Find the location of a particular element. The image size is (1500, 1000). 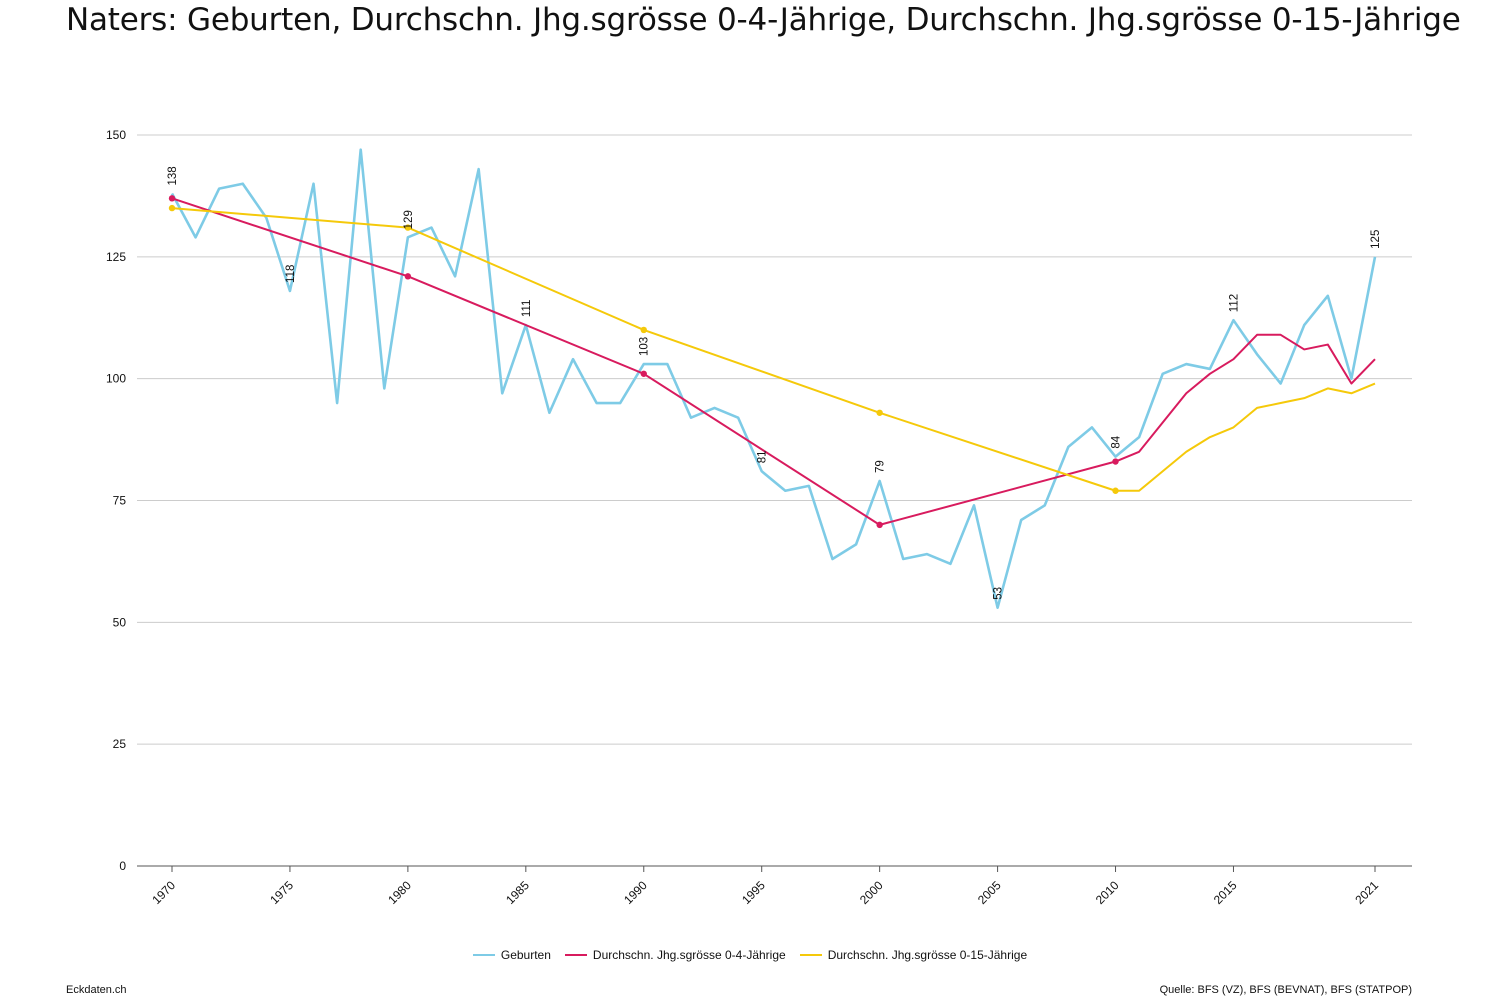

legend-label-geburten: Geburten is located at coordinates (525, 955).